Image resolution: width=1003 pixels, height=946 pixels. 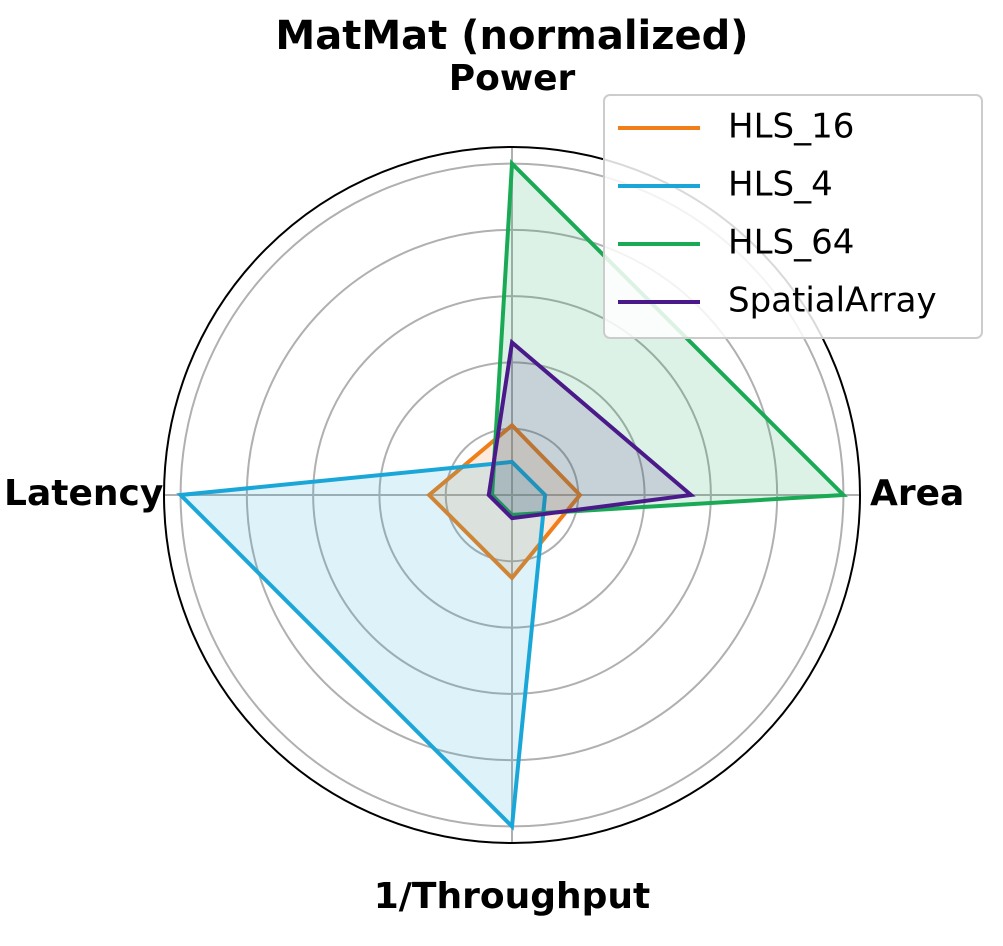 I want to click on axis-label: 1/Throughput, so click(x=512, y=896).